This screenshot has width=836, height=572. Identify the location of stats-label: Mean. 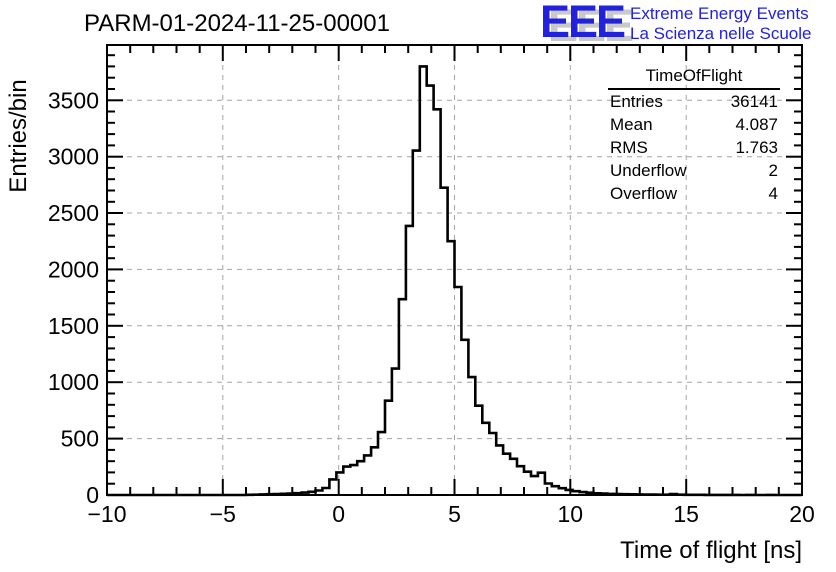
(631, 124).